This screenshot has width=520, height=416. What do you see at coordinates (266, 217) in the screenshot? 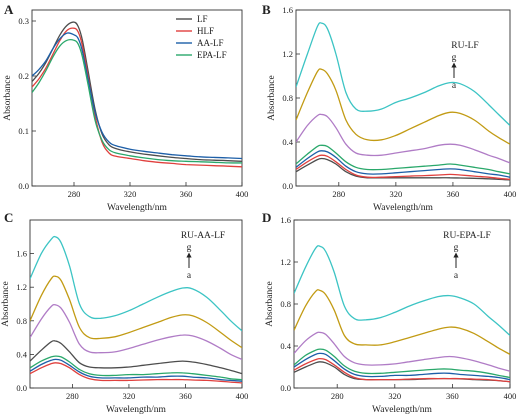
I see `panel-label: D` at bounding box center [266, 217].